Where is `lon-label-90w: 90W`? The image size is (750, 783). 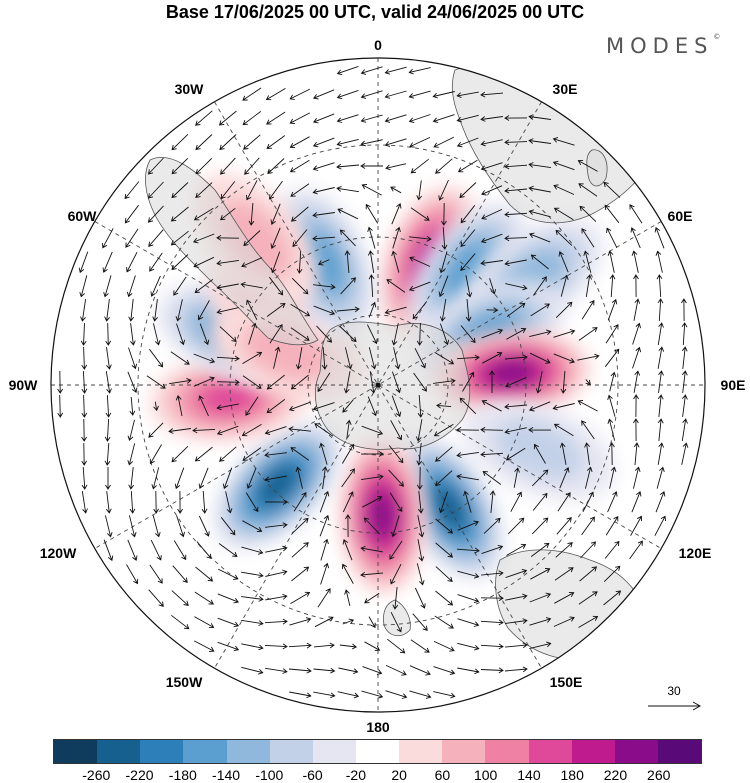
lon-label-90w: 90W is located at coordinates (23, 385).